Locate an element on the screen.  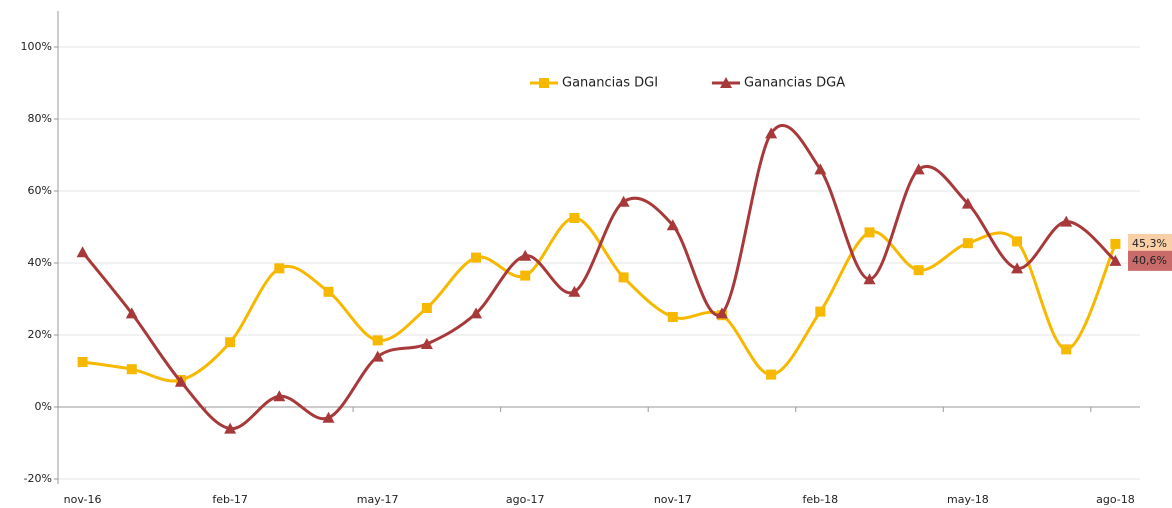
legend-label: Ganancias DGI is located at coordinates (610, 83).